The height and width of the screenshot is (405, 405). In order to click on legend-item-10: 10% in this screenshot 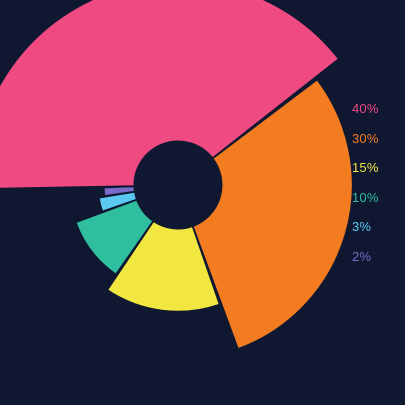, I will do `click(365, 197)`.